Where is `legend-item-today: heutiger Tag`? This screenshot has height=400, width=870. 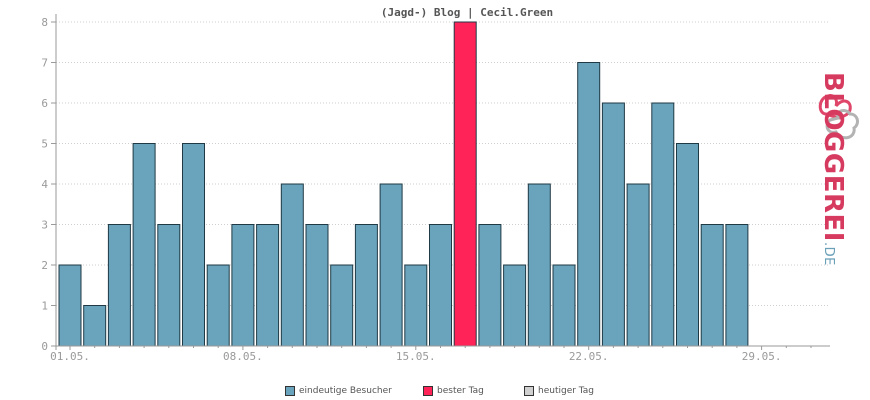
legend-item-today: heutiger Tag is located at coordinates (559, 391).